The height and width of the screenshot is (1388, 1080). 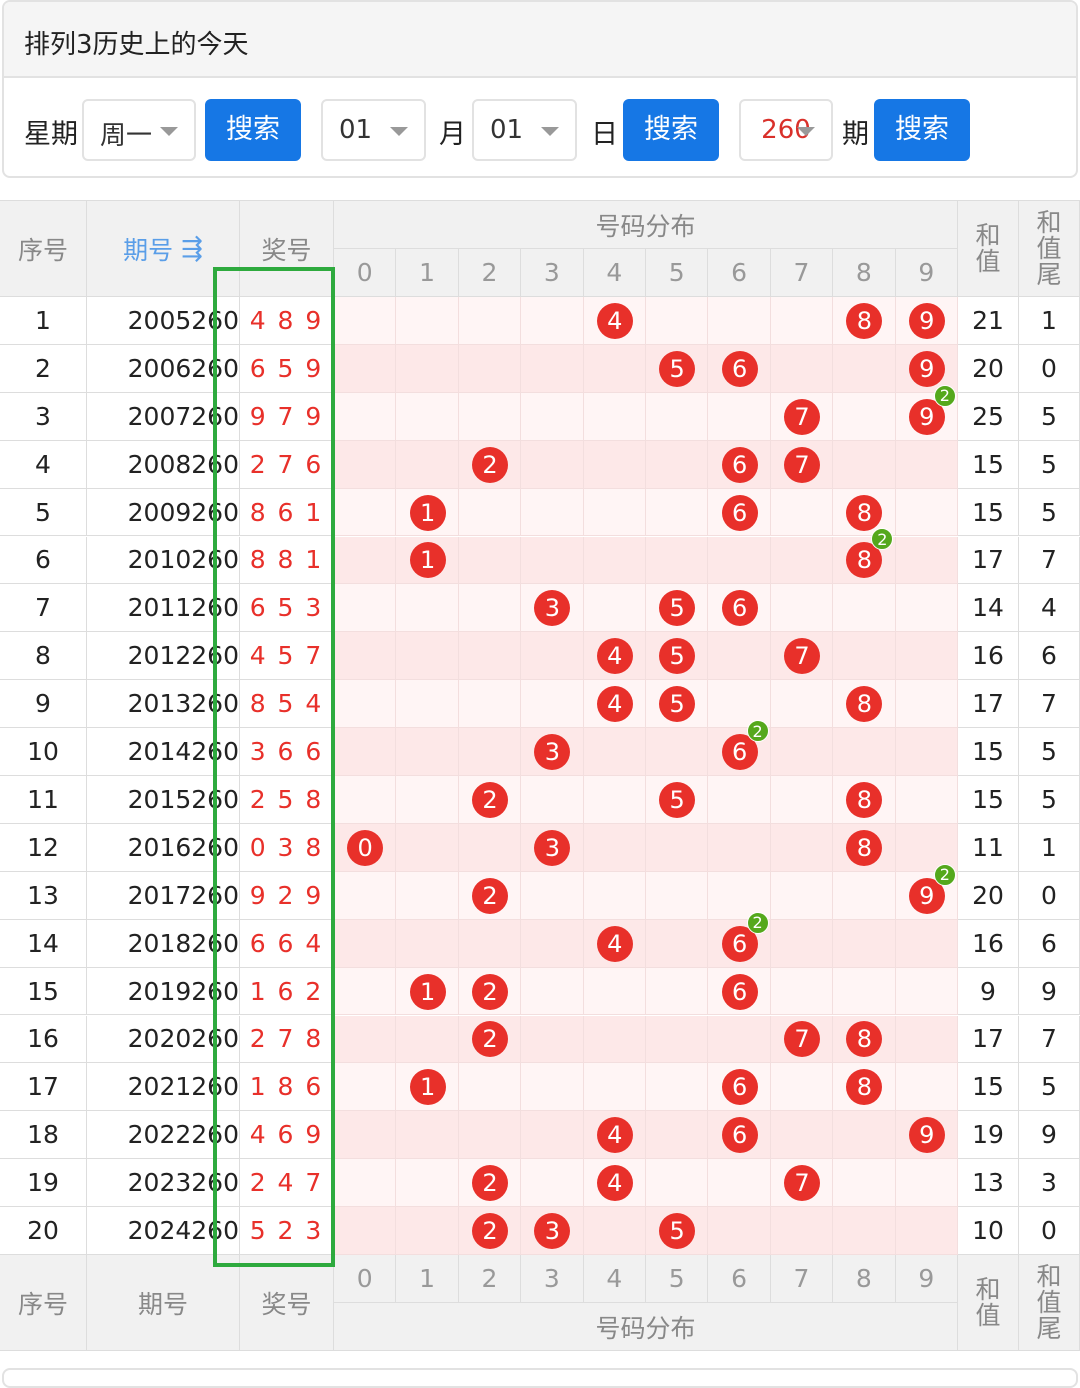 What do you see at coordinates (988, 248) in the screenshot?
I see `sum-header-text: 和值` at bounding box center [988, 248].